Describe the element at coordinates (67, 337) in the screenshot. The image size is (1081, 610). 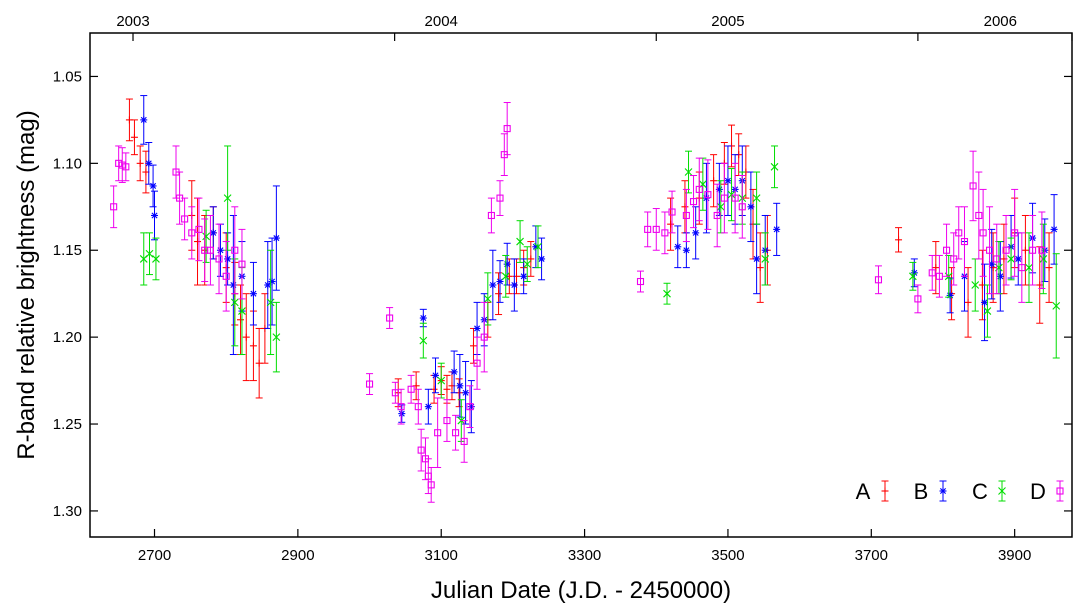
I see `y-tick-label: 1.20` at that location.